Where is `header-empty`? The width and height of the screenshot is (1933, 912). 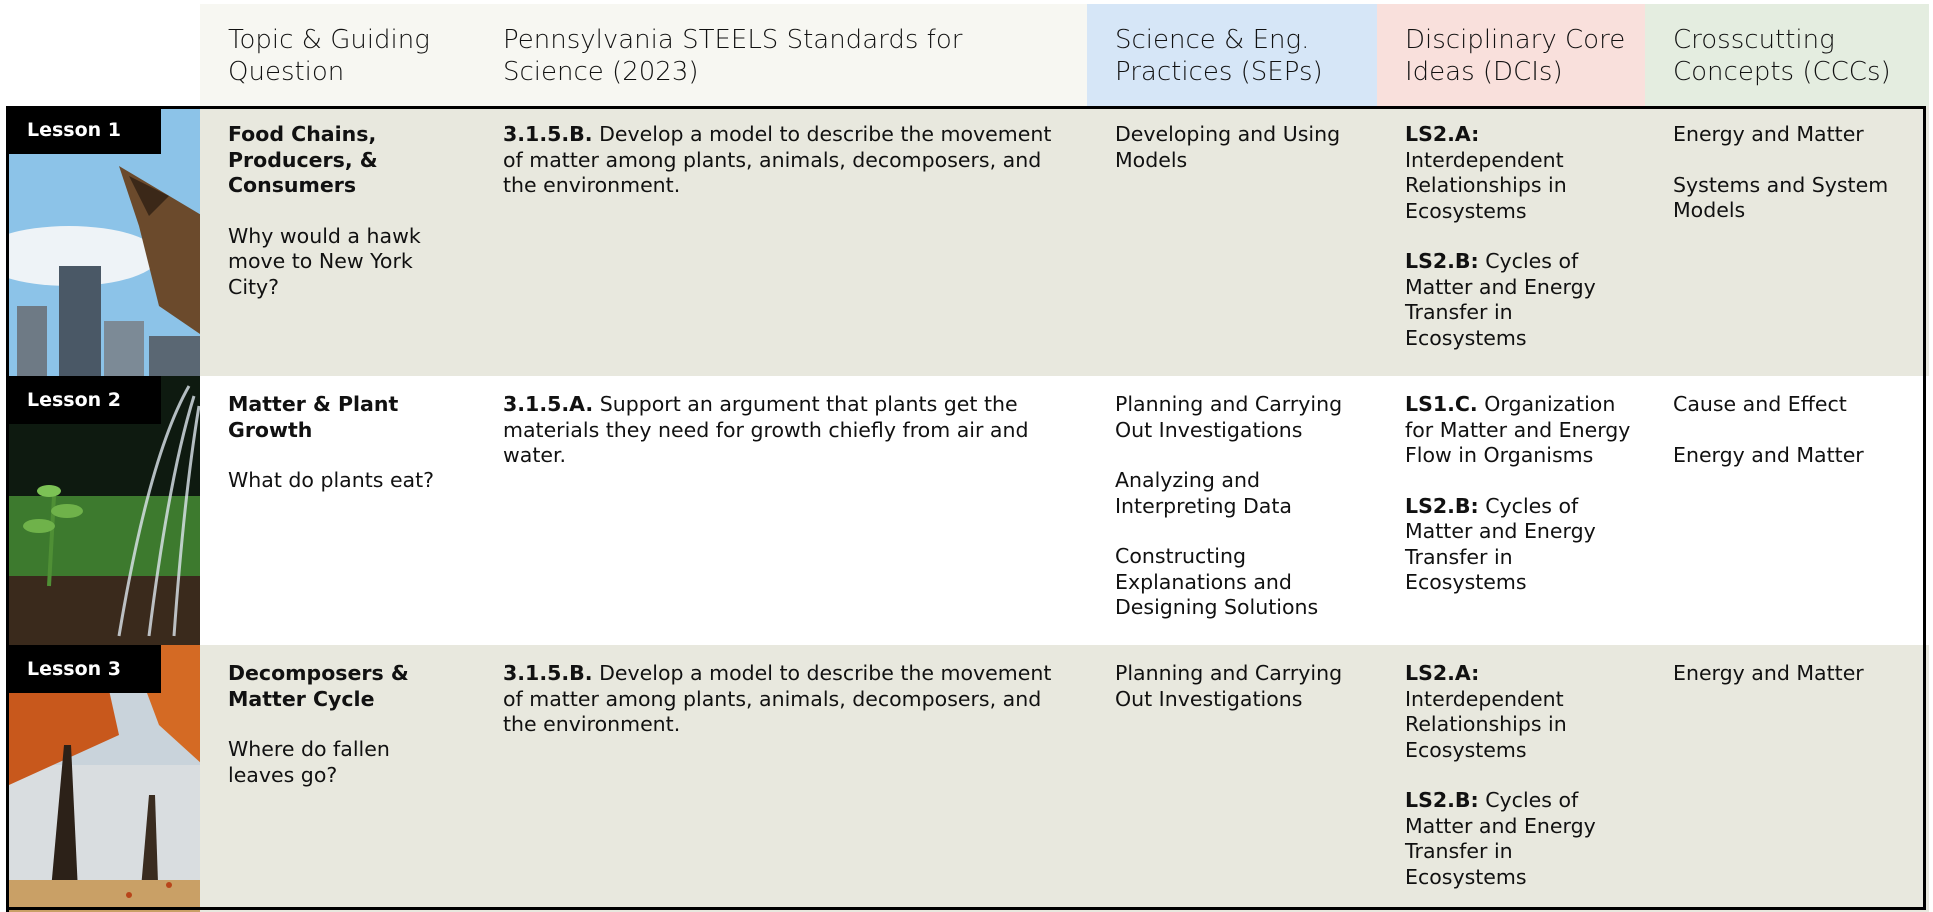 header-empty is located at coordinates (103, 55).